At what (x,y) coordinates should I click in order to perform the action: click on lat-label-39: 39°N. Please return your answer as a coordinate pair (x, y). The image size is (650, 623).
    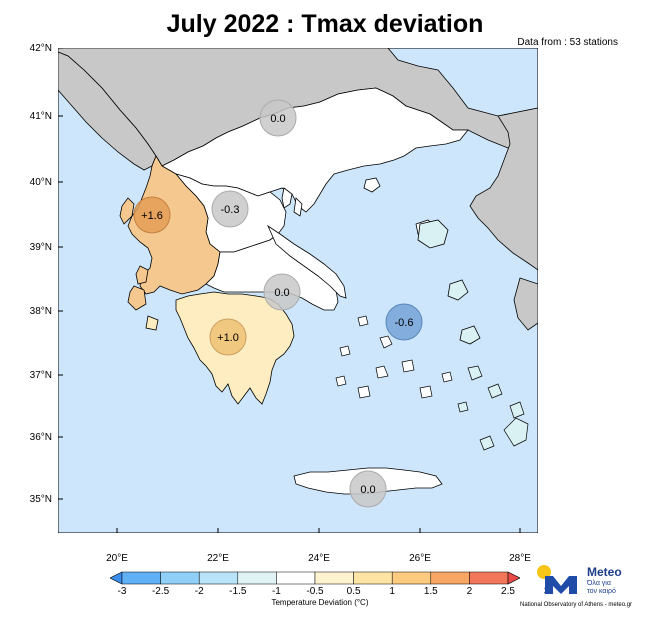
    Looking at the image, I should click on (40, 247).